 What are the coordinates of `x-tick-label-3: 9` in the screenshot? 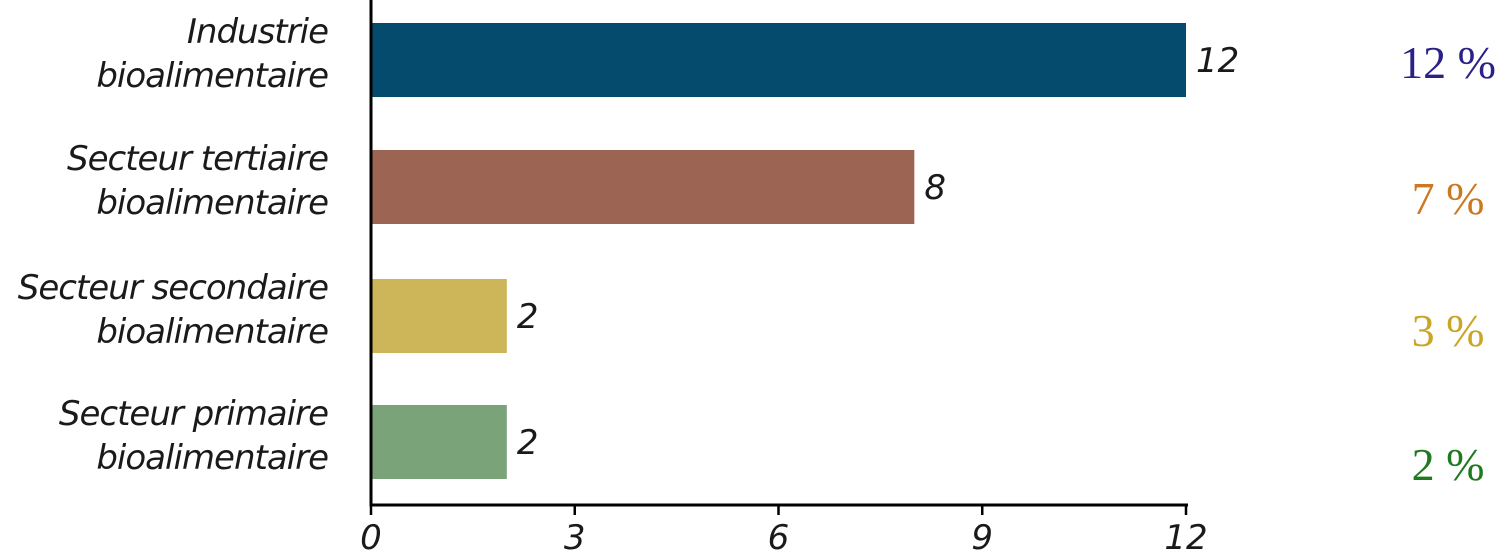 It's located at (982, 535).